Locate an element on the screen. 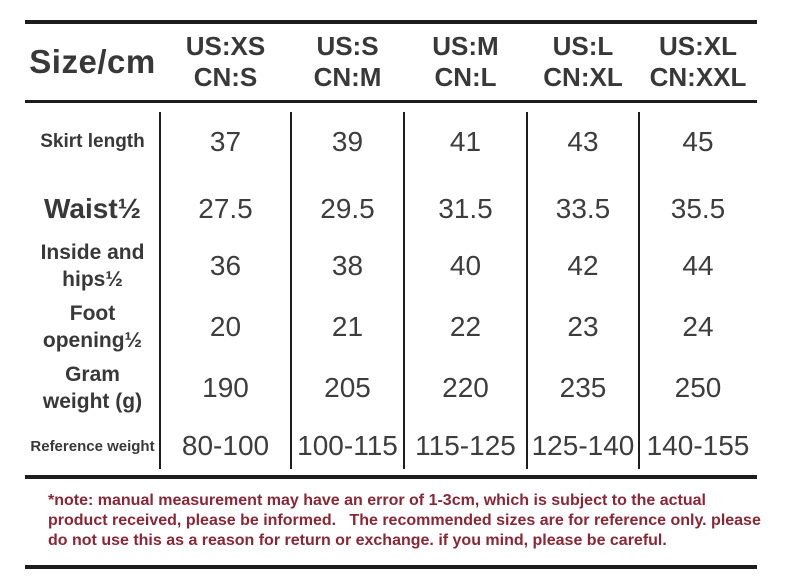 Image resolution: width=790 pixels, height=584 pixels. column-header-us-s: US:S CN:M is located at coordinates (347, 61).